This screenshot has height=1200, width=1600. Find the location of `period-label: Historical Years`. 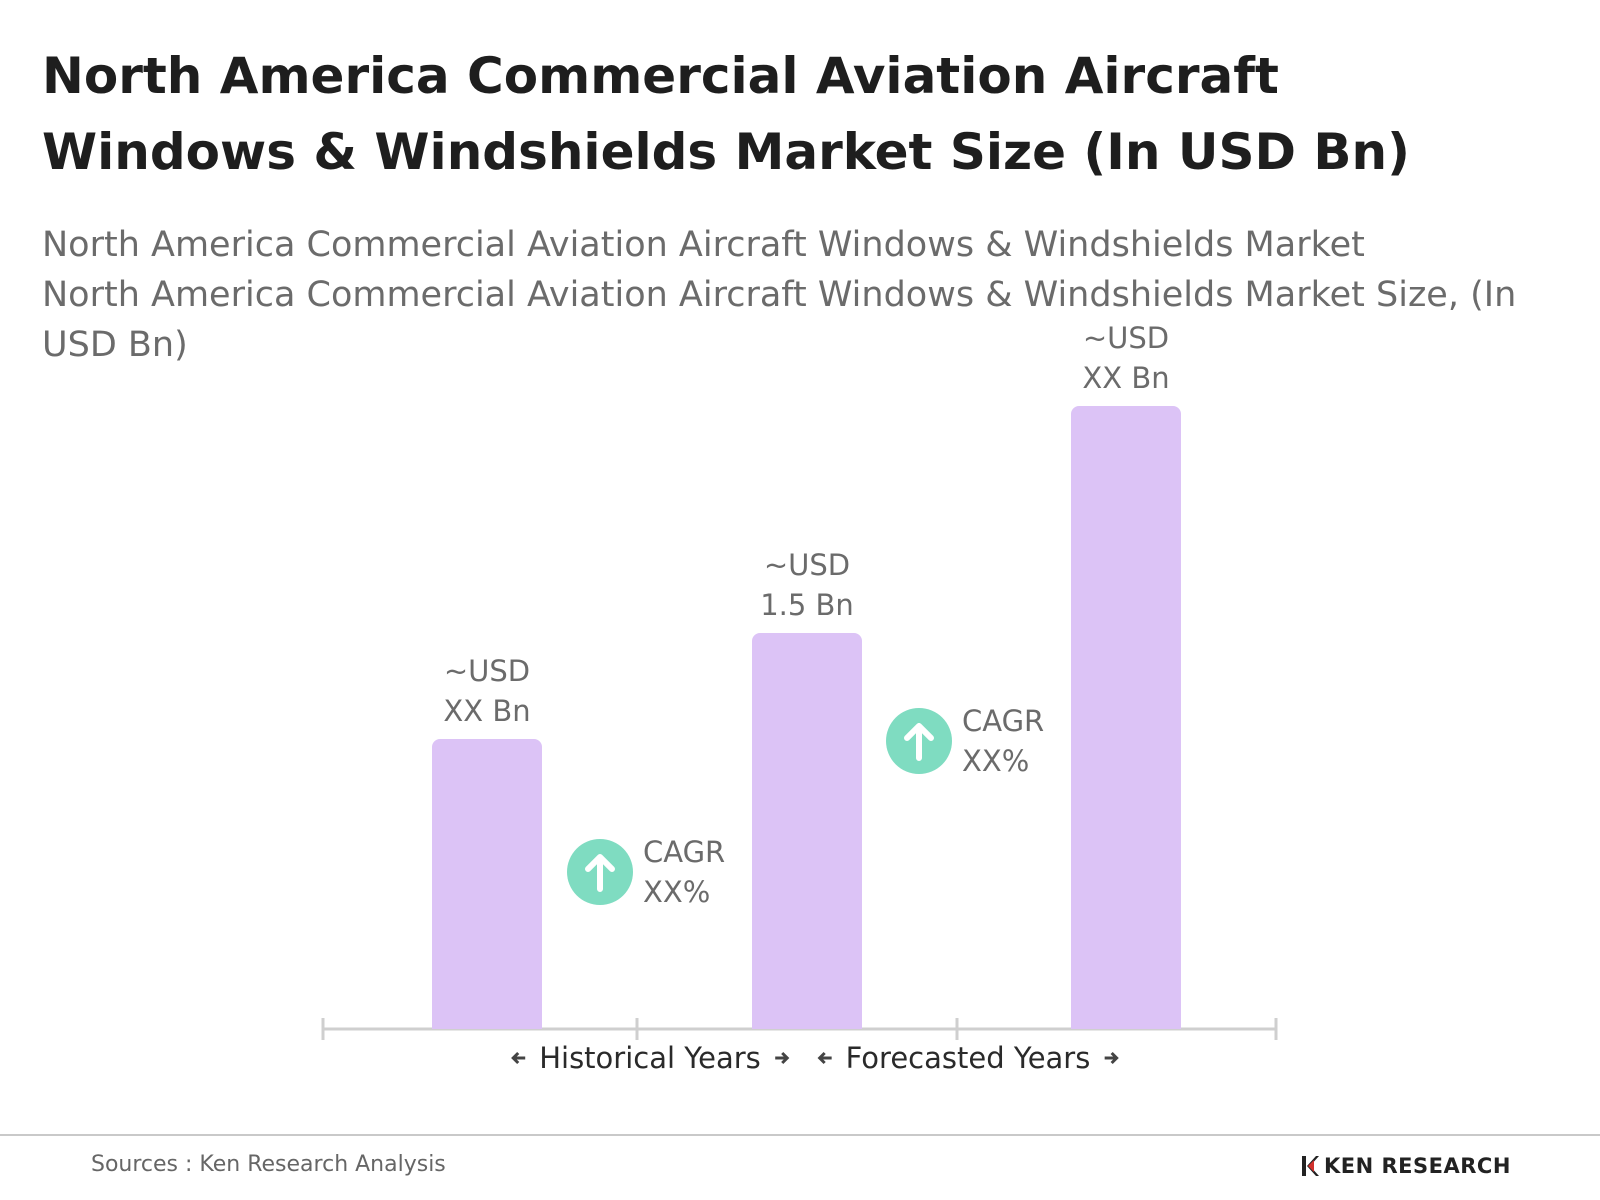

period-label: Historical Years is located at coordinates (650, 1058).